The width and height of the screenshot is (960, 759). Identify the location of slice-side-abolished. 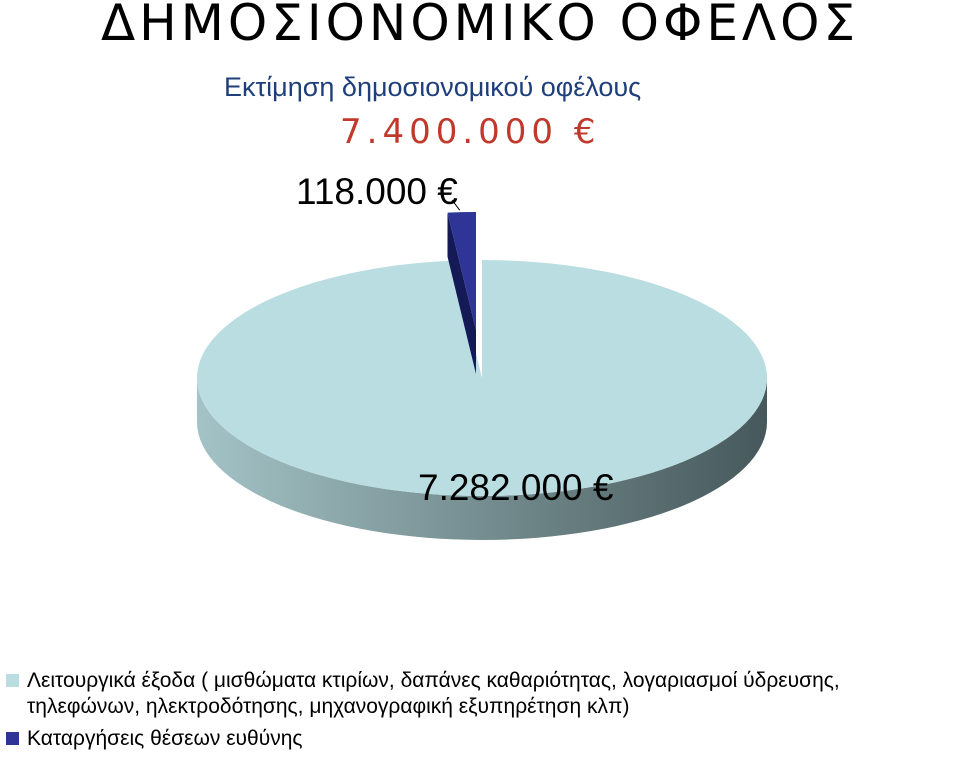
(461, 293).